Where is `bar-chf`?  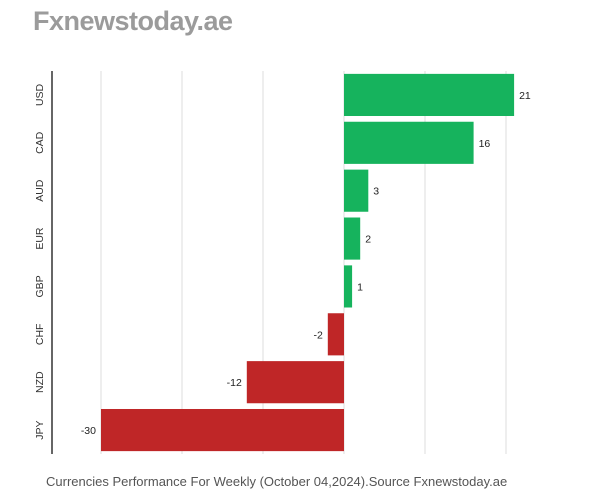 bar-chf is located at coordinates (335, 334).